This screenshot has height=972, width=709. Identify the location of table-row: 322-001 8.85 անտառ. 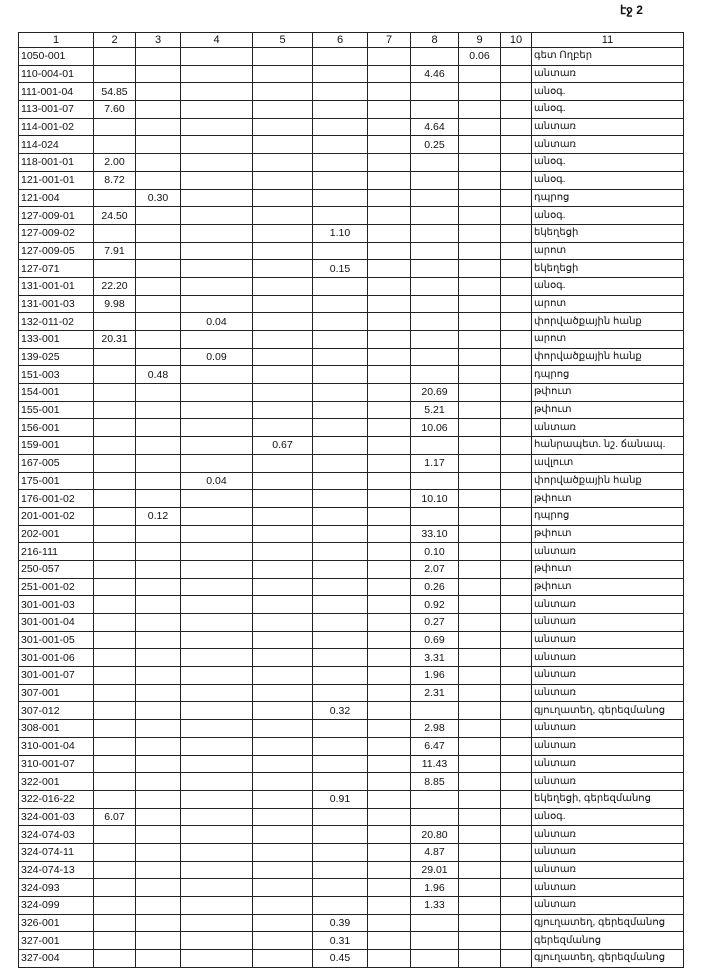
(351, 781).